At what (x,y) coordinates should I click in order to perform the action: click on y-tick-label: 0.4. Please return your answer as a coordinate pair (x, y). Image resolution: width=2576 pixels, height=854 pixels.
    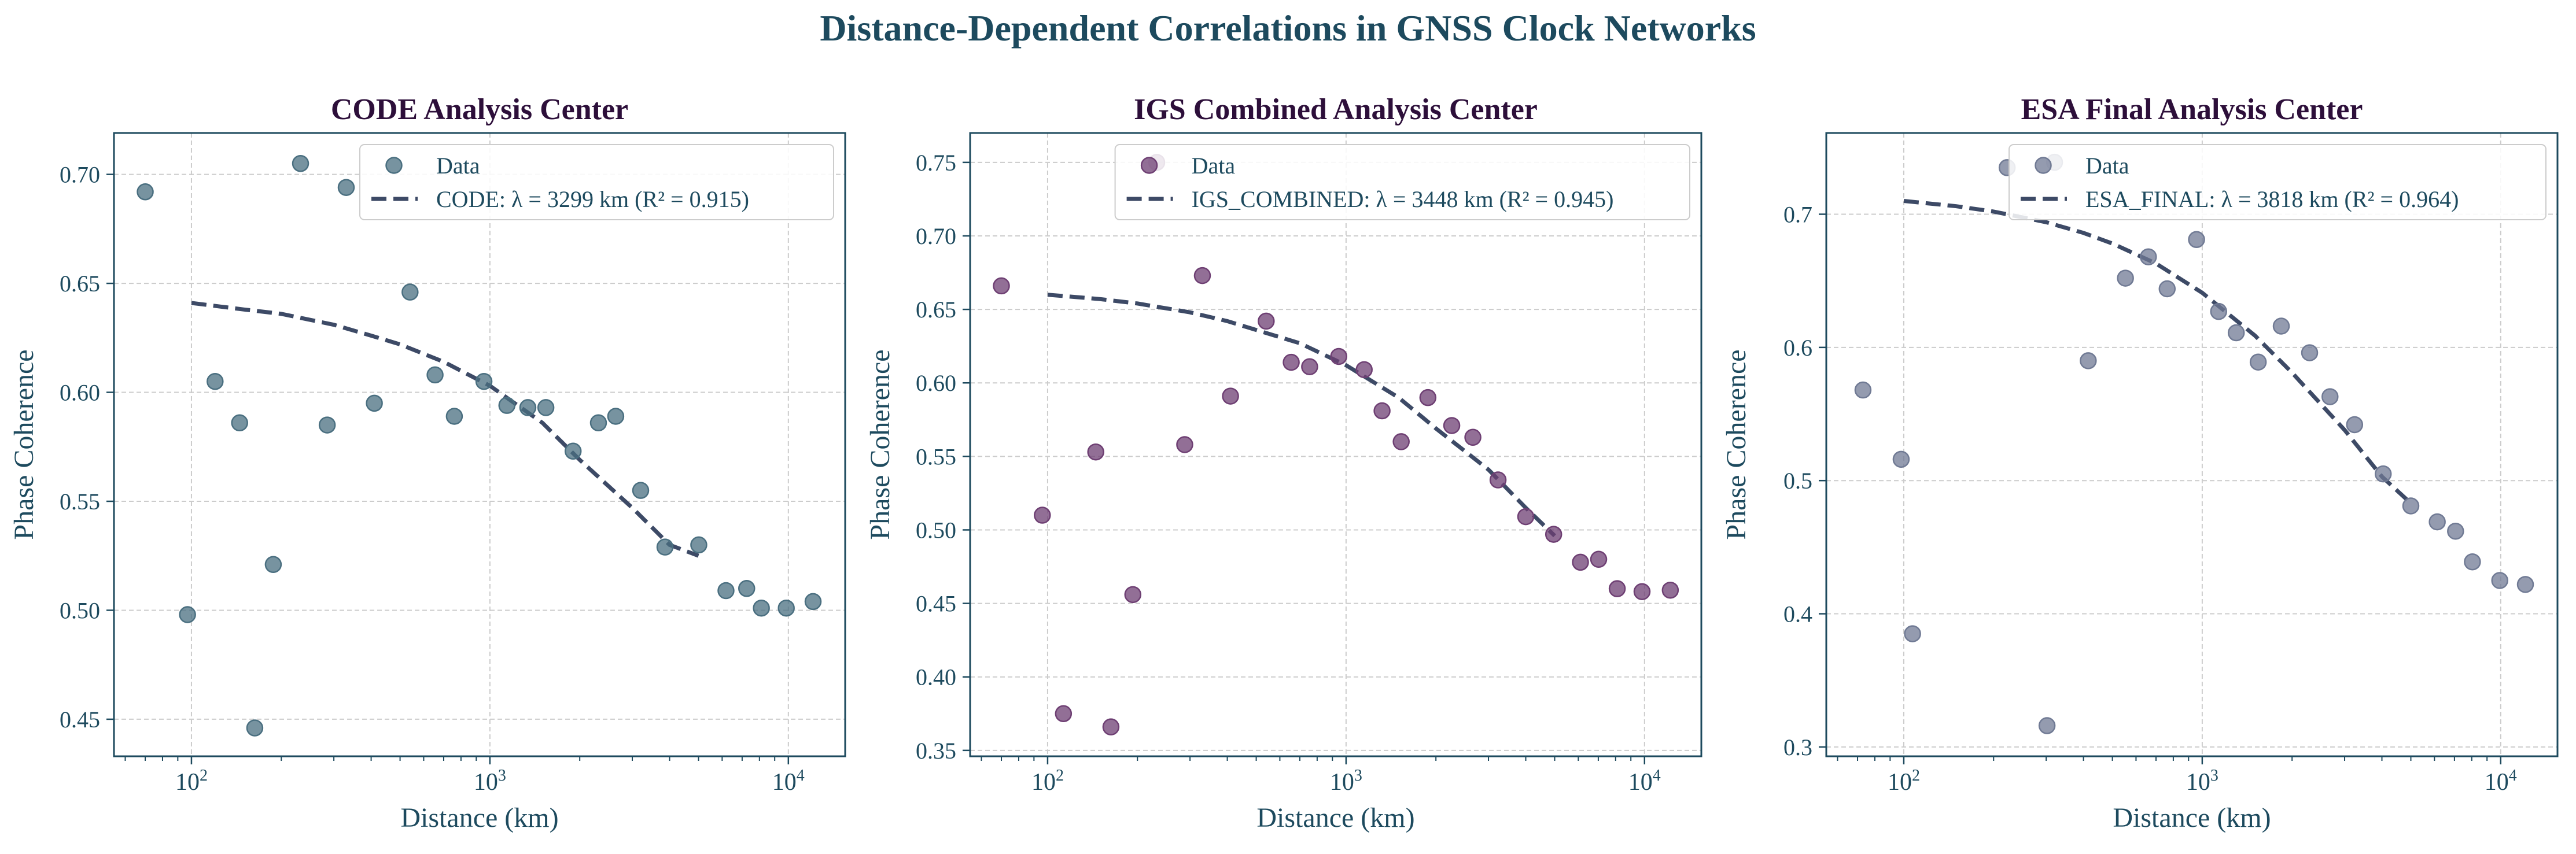
    Looking at the image, I should click on (1797, 614).